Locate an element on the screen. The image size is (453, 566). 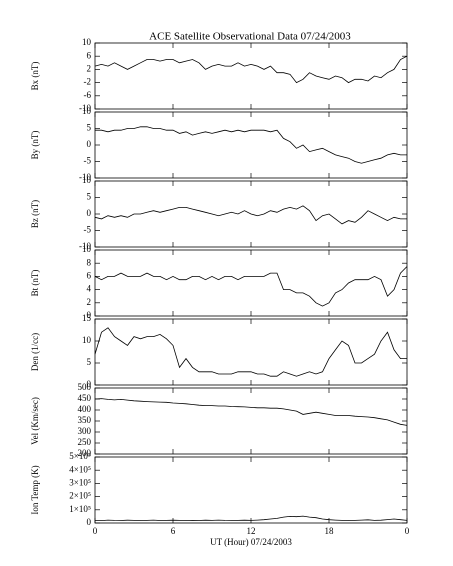
x-tick-label: 6 is located at coordinates (173, 531).